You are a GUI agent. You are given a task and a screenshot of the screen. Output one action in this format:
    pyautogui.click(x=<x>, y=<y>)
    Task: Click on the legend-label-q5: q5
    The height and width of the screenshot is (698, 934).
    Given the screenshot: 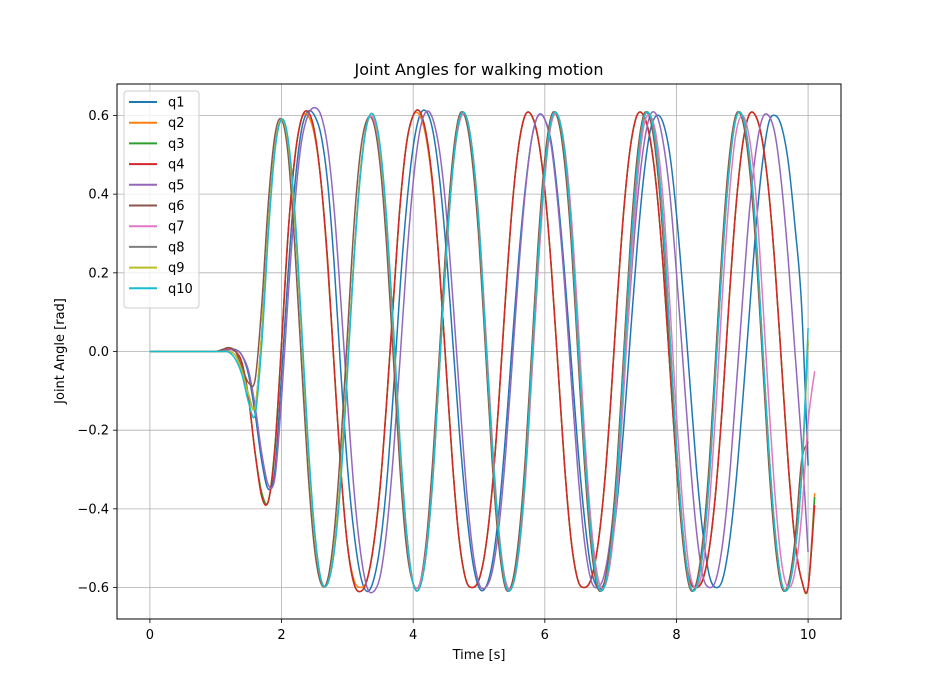 What is the action you would take?
    pyautogui.click(x=176, y=185)
    